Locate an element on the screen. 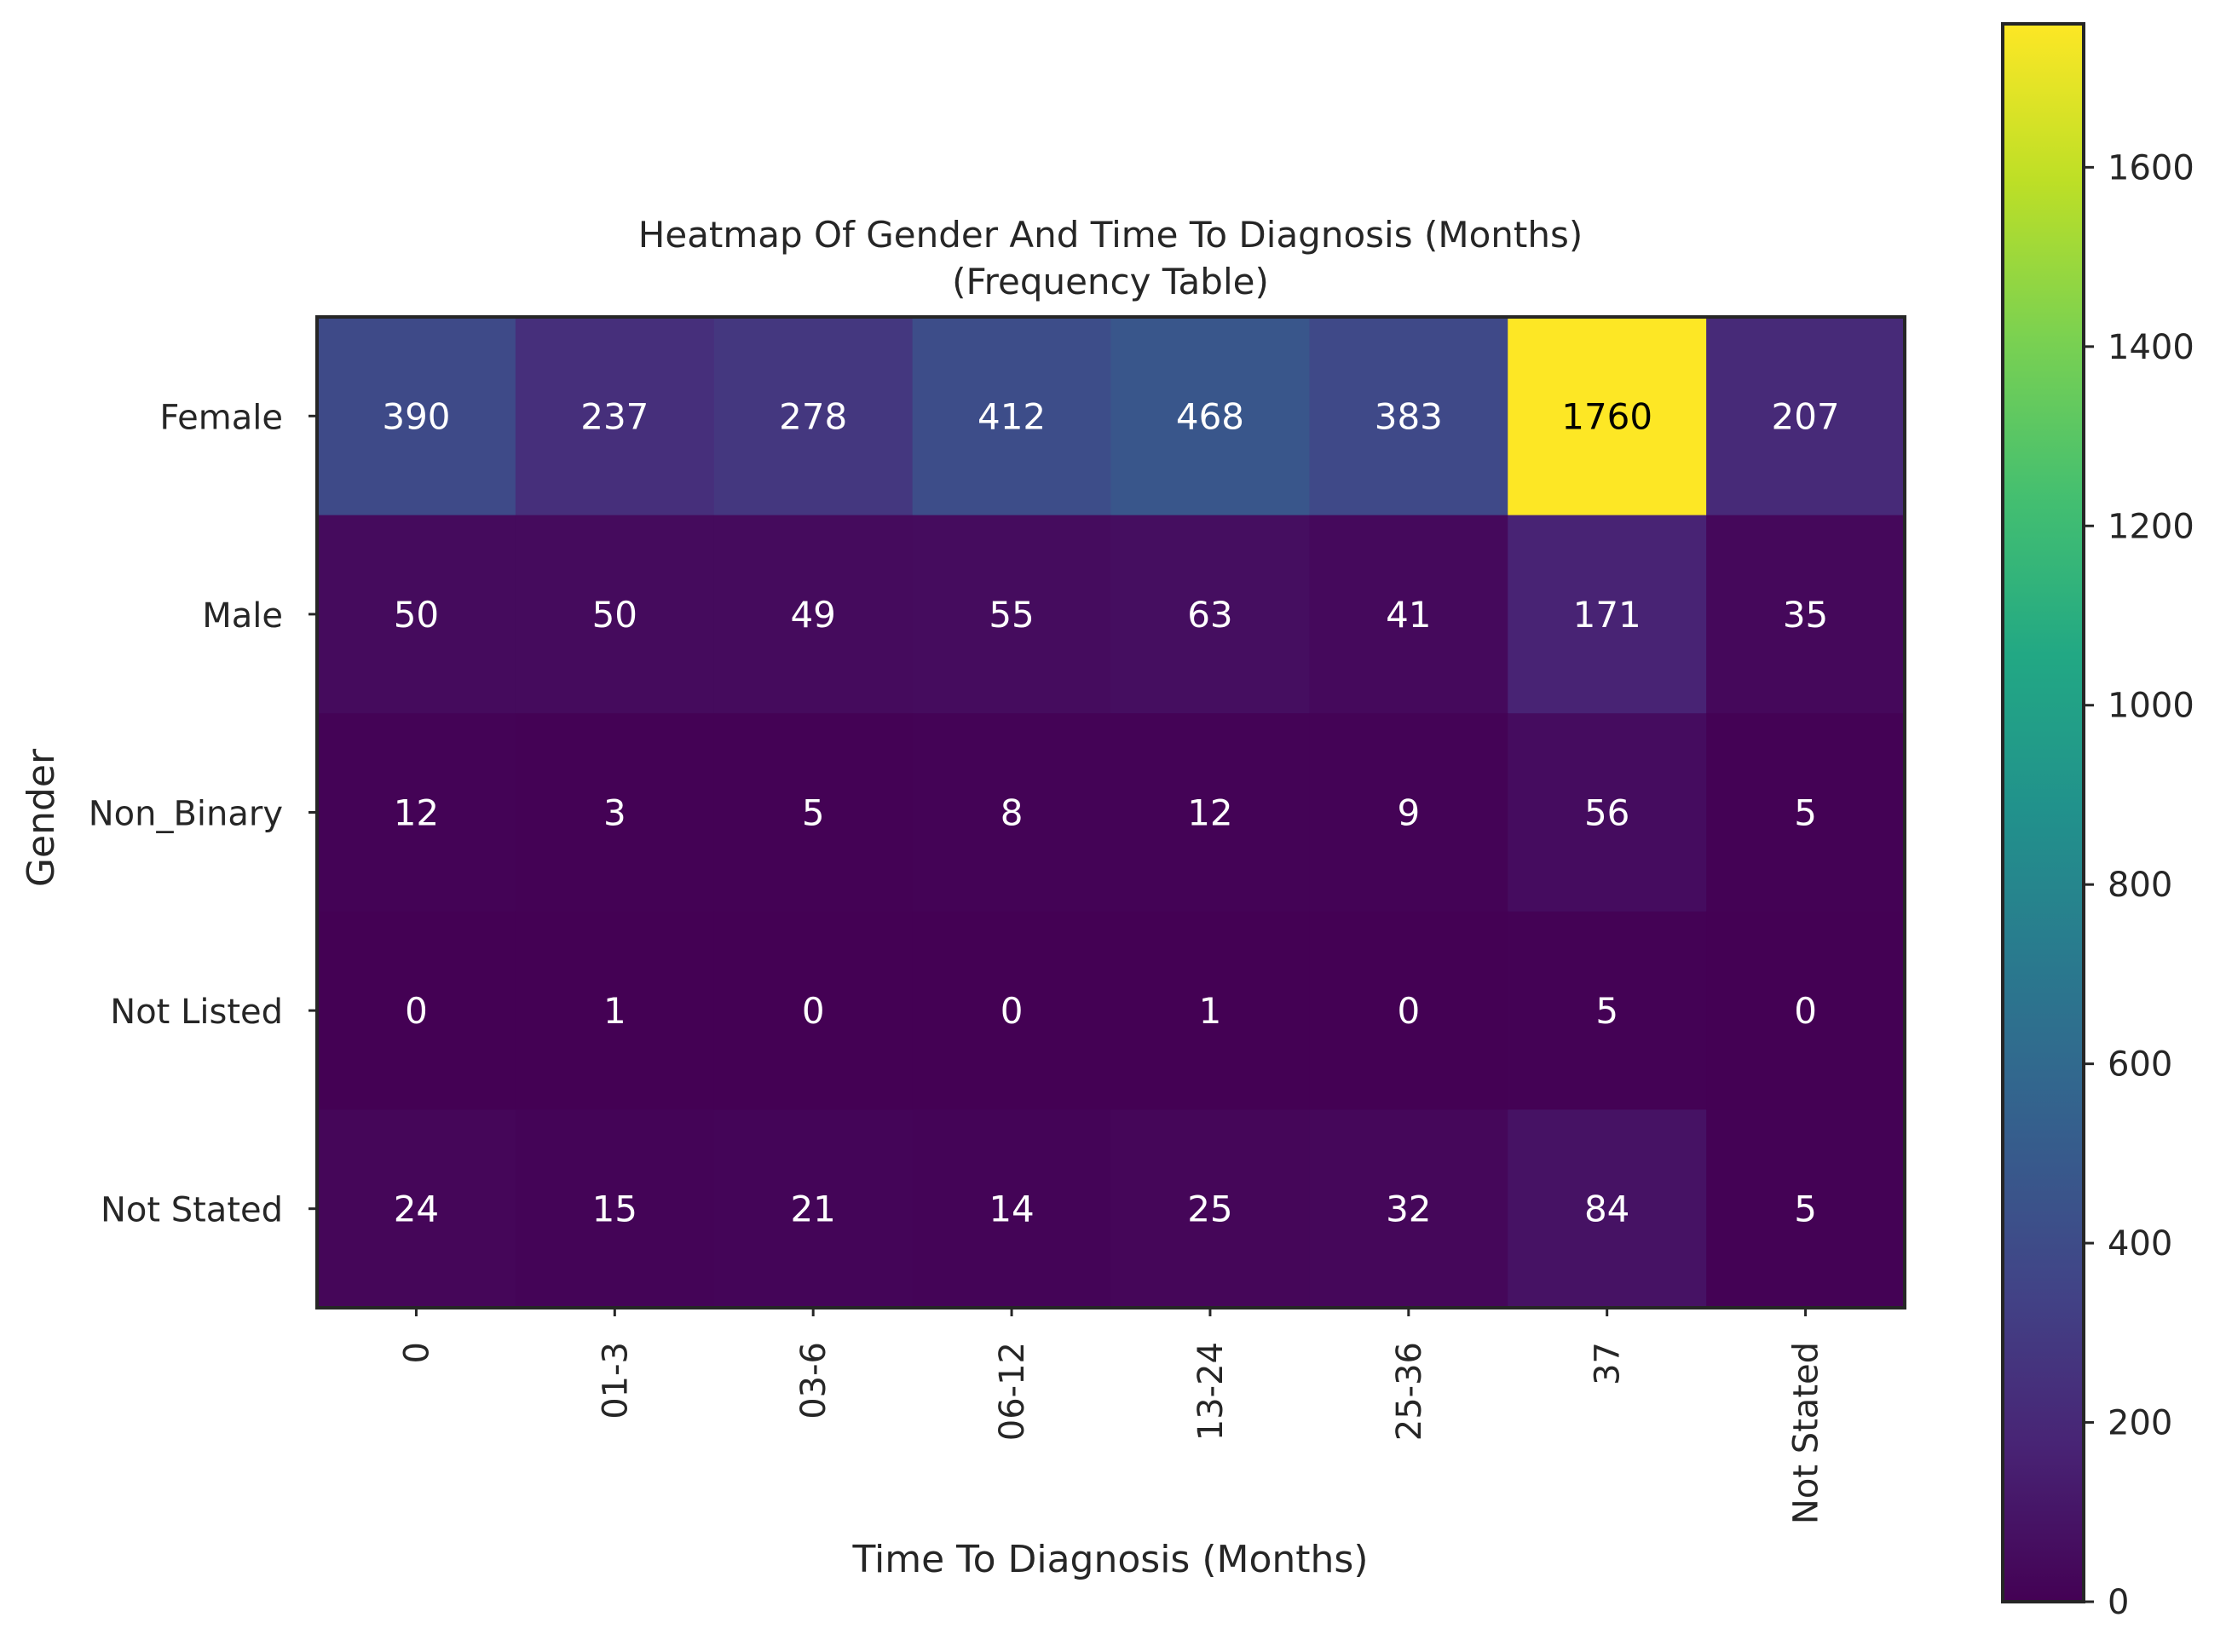 Image resolution: width=2226 pixels, height=1652 pixels. cell-value-label: 390 is located at coordinates (416, 416).